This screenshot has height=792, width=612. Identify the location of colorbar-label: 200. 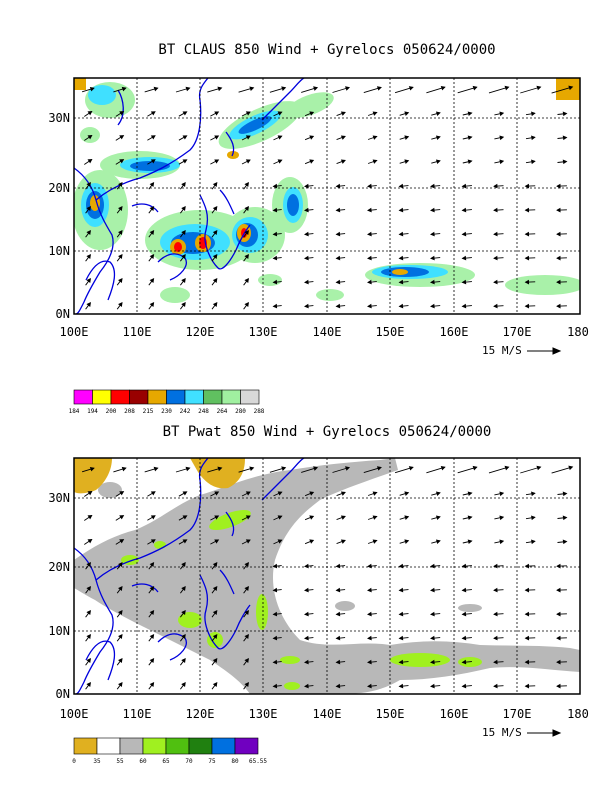
(111, 411).